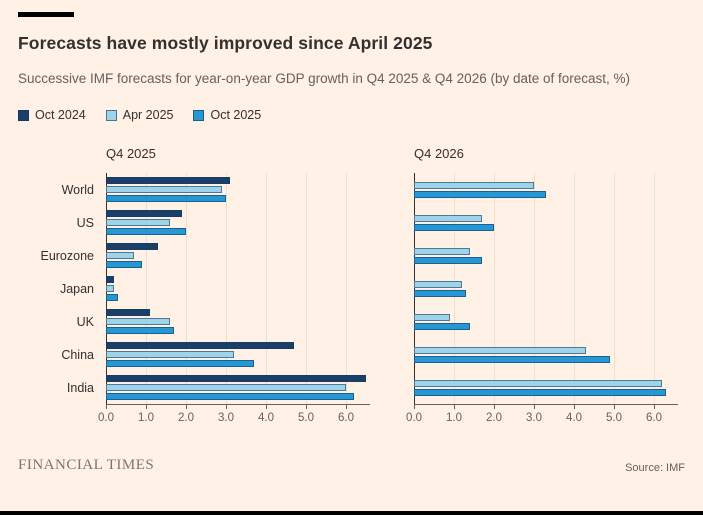 The image size is (703, 515). I want to click on x-axis: 0.0 1.0 2.0 3.0 4.0 5.0 6.0, so click(542, 418).